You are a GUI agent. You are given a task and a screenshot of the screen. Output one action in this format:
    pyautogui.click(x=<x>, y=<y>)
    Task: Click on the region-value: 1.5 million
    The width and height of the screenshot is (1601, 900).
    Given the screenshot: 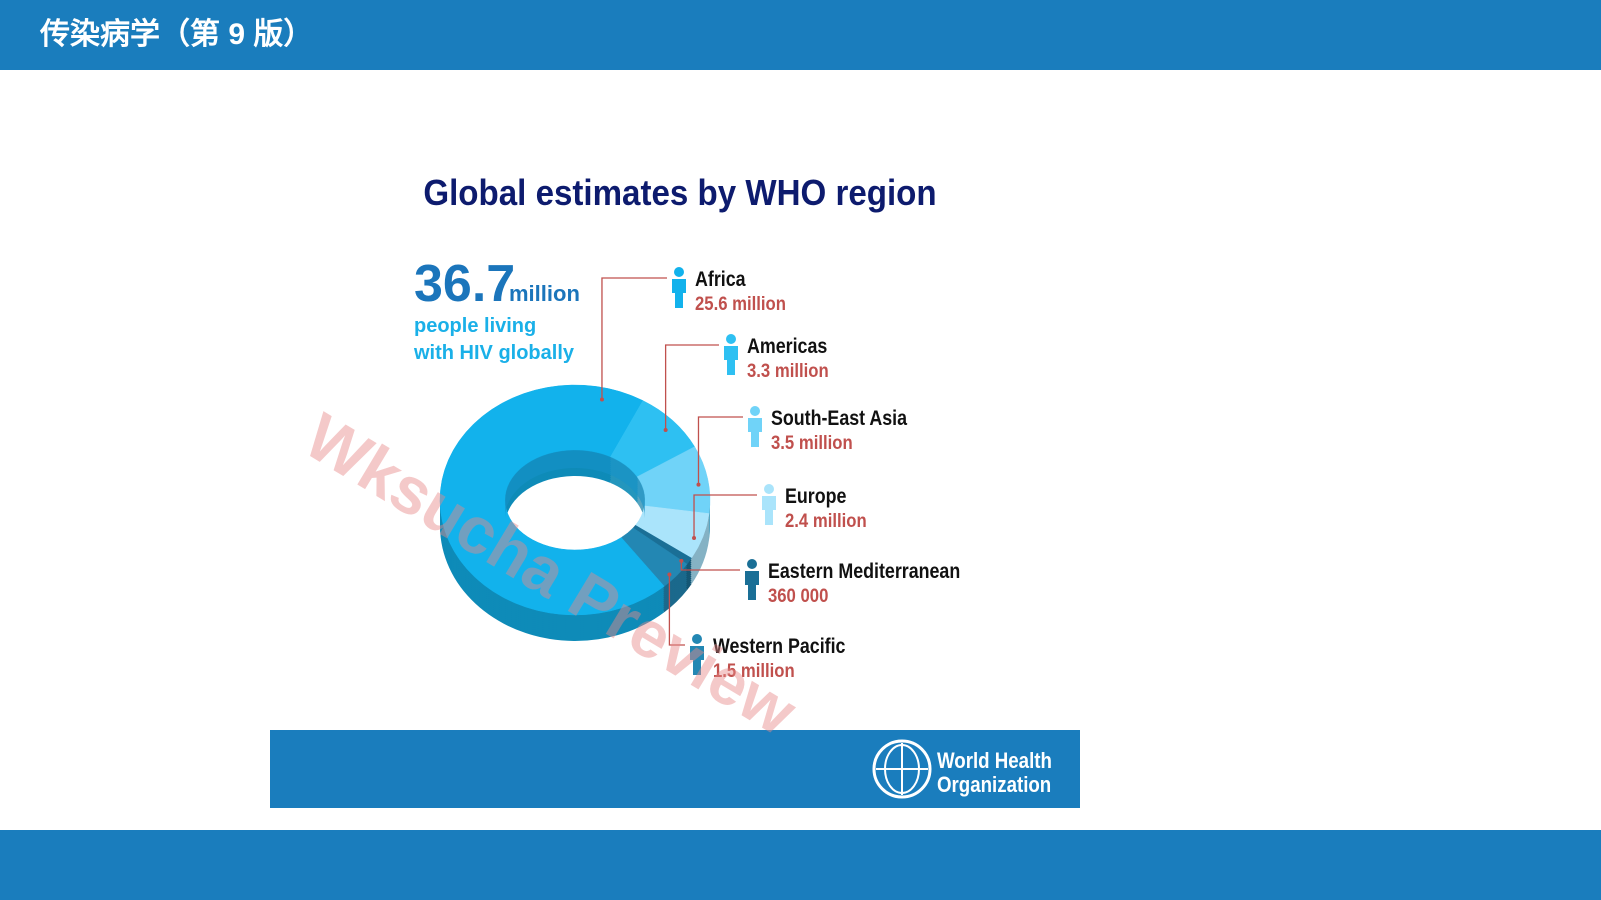 What is the action you would take?
    pyautogui.click(x=754, y=670)
    